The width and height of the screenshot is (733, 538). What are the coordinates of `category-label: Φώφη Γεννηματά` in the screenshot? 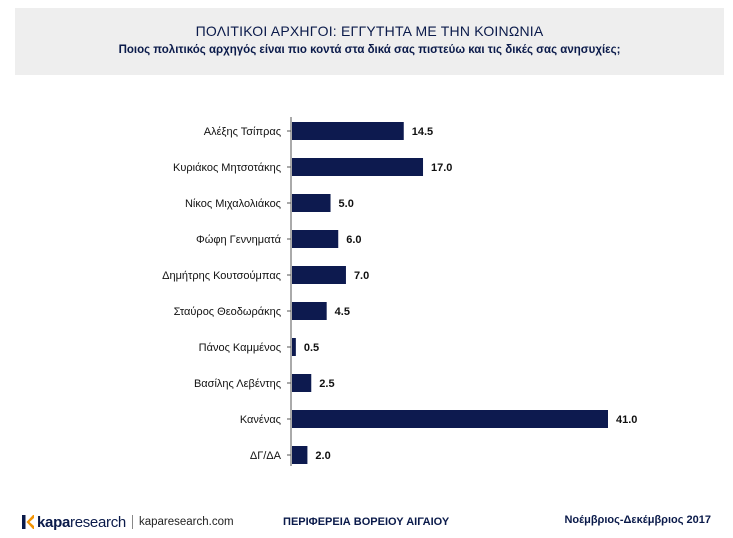 It's located at (239, 240).